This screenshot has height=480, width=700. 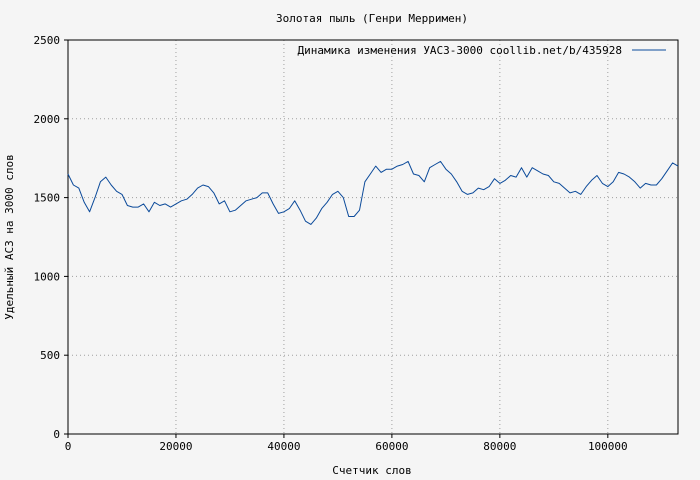 I want to click on chart-title: Золотая пыль (Генри Мерримен), so click(x=372, y=18).